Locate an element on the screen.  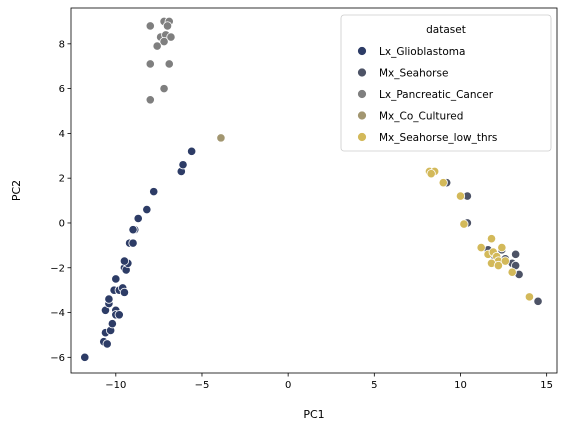
legend-title: dataset is located at coordinates (446, 30).